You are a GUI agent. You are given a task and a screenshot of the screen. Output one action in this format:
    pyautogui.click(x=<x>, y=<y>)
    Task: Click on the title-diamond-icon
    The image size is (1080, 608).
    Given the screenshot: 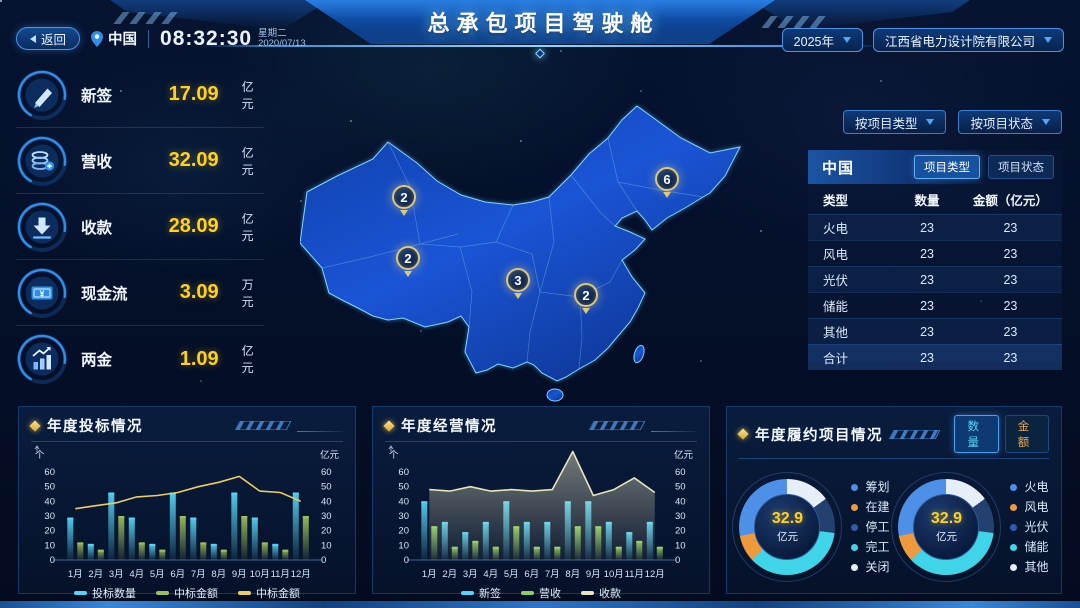 What is the action you would take?
    pyautogui.click(x=540, y=53)
    